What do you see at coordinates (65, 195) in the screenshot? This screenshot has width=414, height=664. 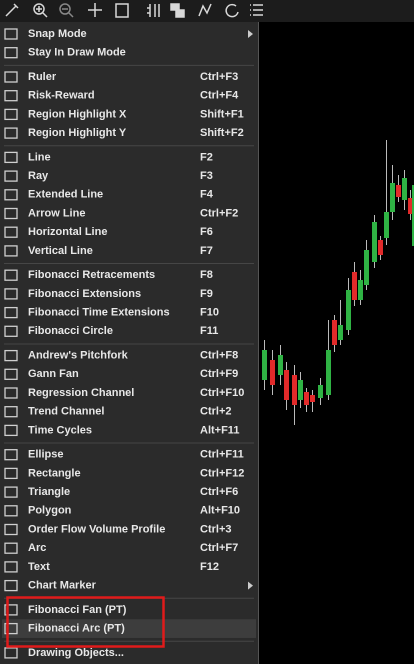 I see `menu-item-label: Extended Line` at bounding box center [65, 195].